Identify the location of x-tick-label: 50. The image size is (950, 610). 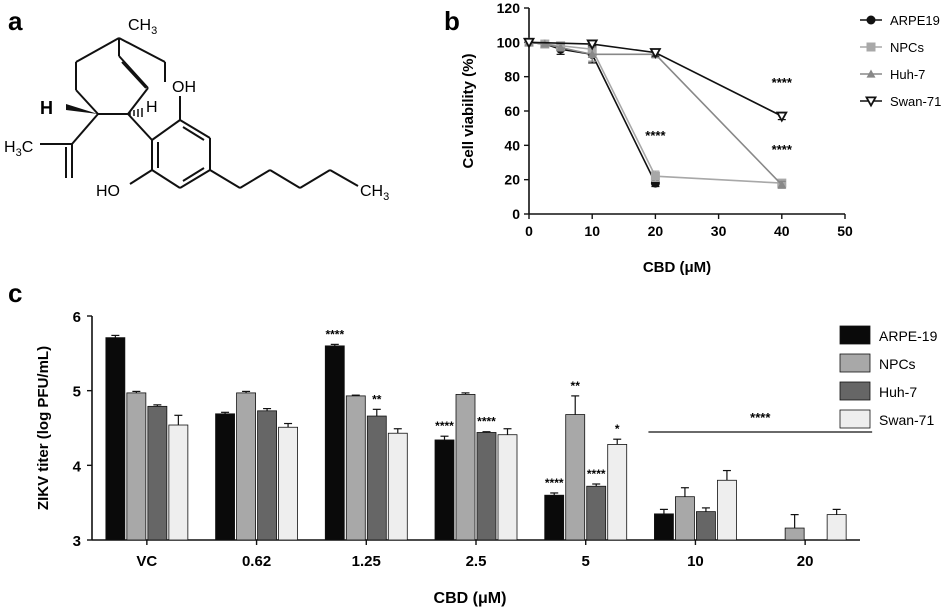
(845, 231).